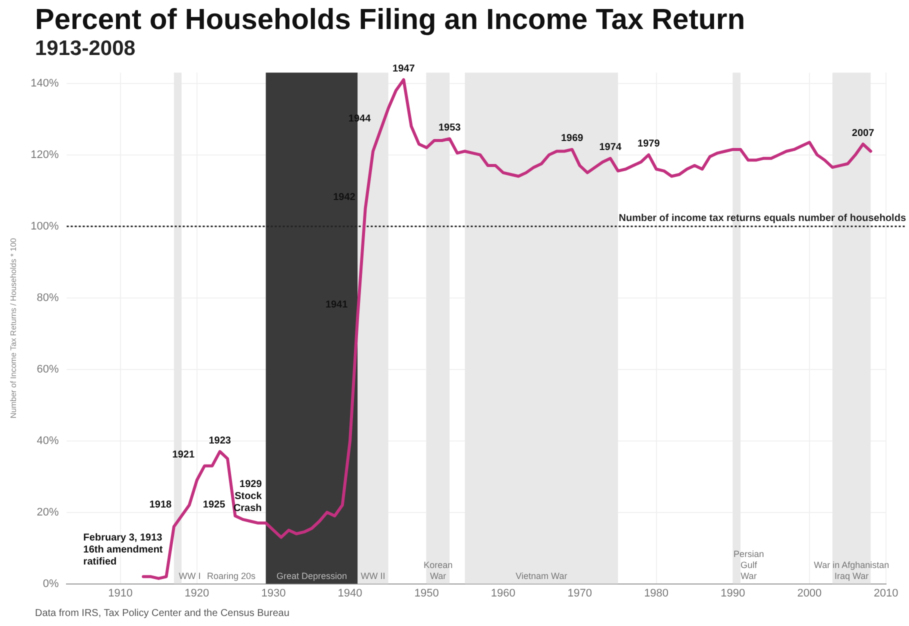 The width and height of the screenshot is (909, 626). I want to click on annotation: February 3, 1913 16th amendment ratified, so click(123, 550).